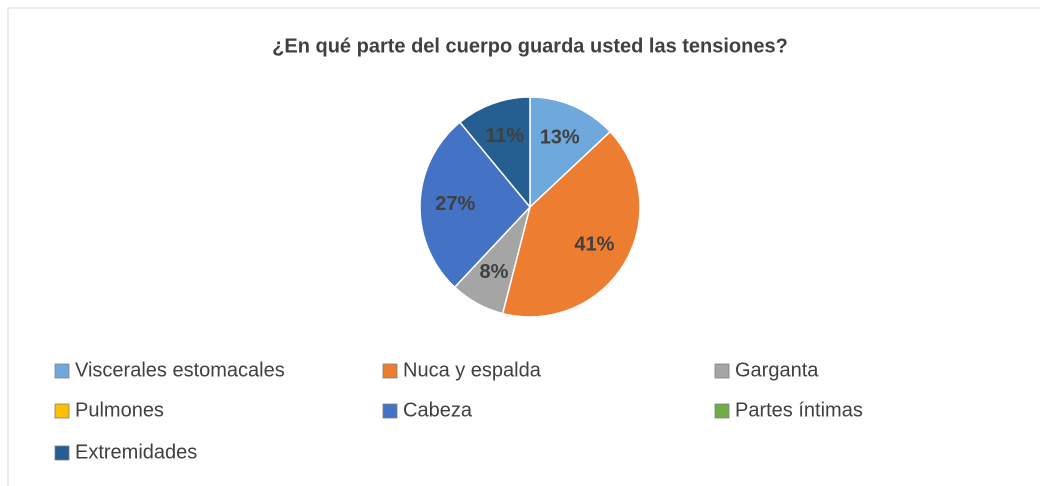  What do you see at coordinates (594, 244) in the screenshot?
I see `data-label: 41%` at bounding box center [594, 244].